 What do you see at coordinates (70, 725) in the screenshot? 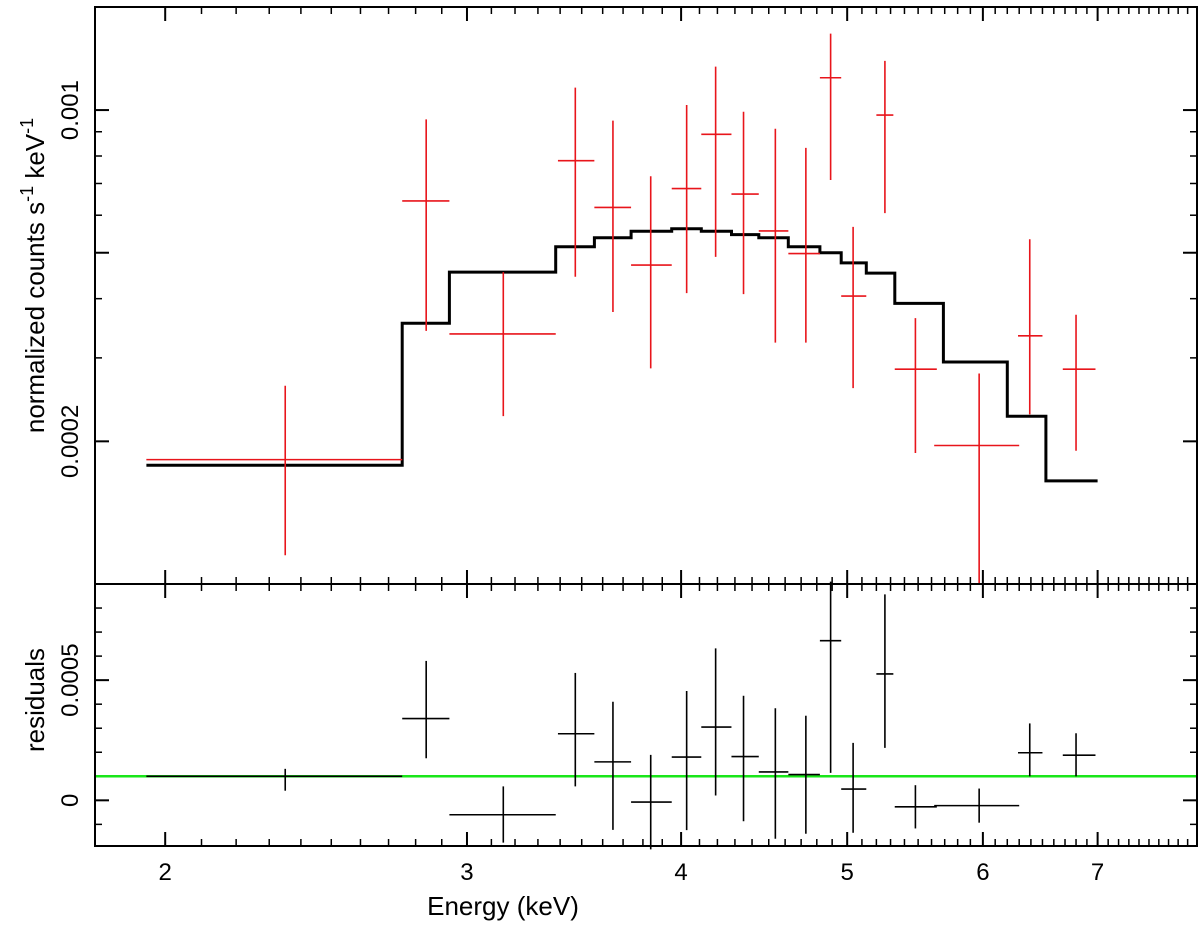
I see `residuals-y-tick-labels: 0 0.0005` at bounding box center [70, 725].